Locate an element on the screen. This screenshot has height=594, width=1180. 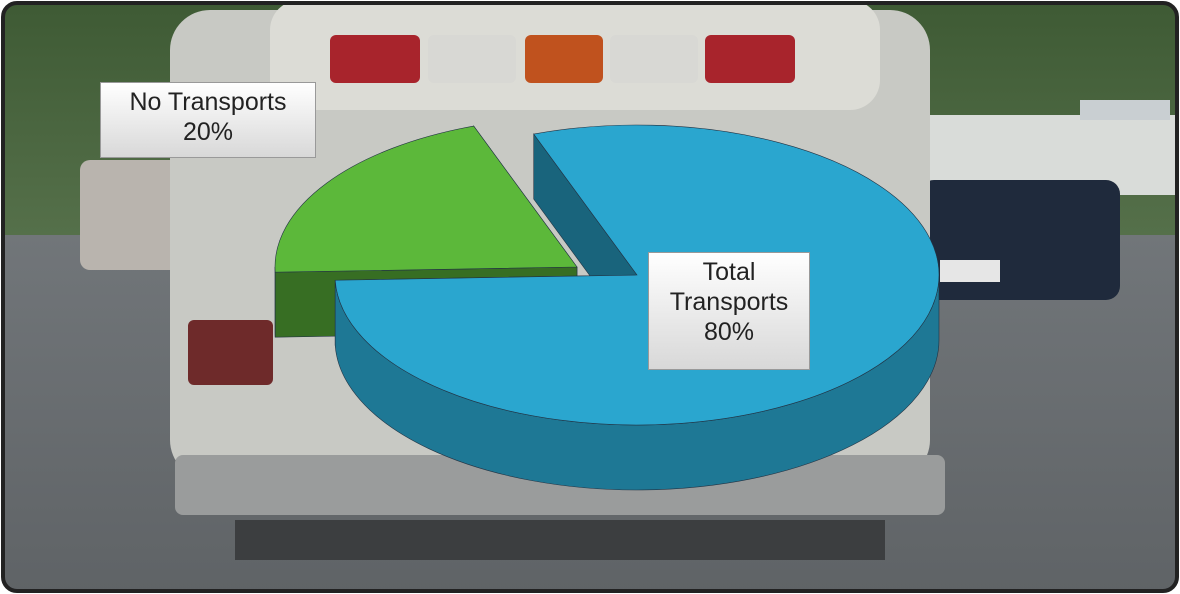
data-label: Total Transports 80% is located at coordinates (729, 311).